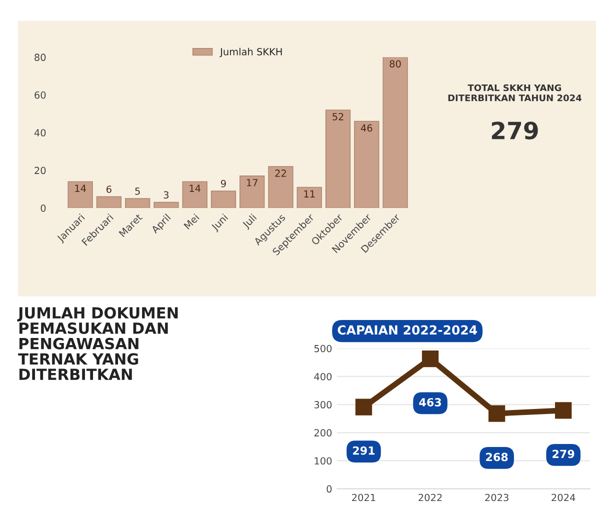 The width and height of the screenshot is (602, 520). I want to click on y-tick-label: 300, so click(323, 404).